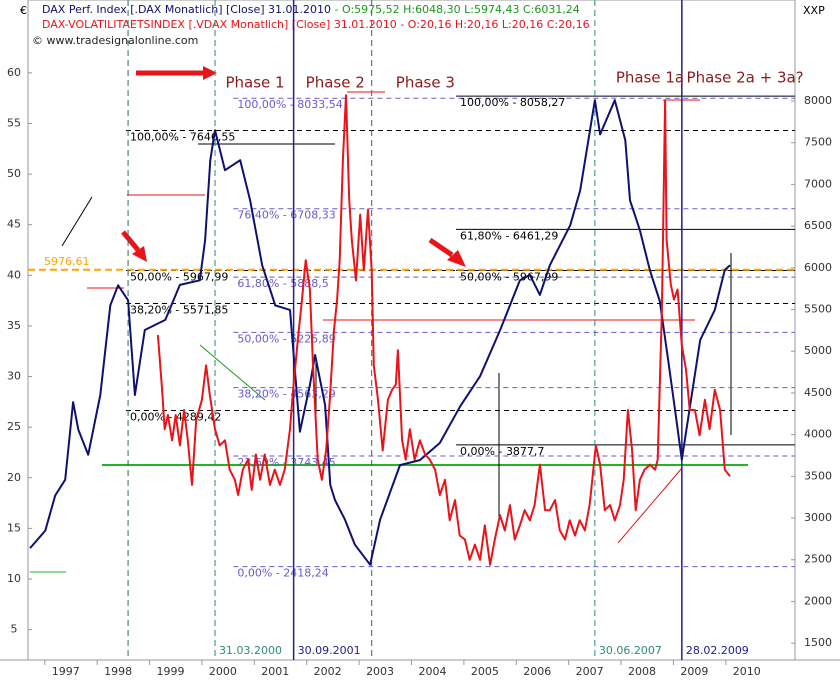  What do you see at coordinates (694, 671) in the screenshot?
I see `x-tick-label: 2009` at bounding box center [694, 671].